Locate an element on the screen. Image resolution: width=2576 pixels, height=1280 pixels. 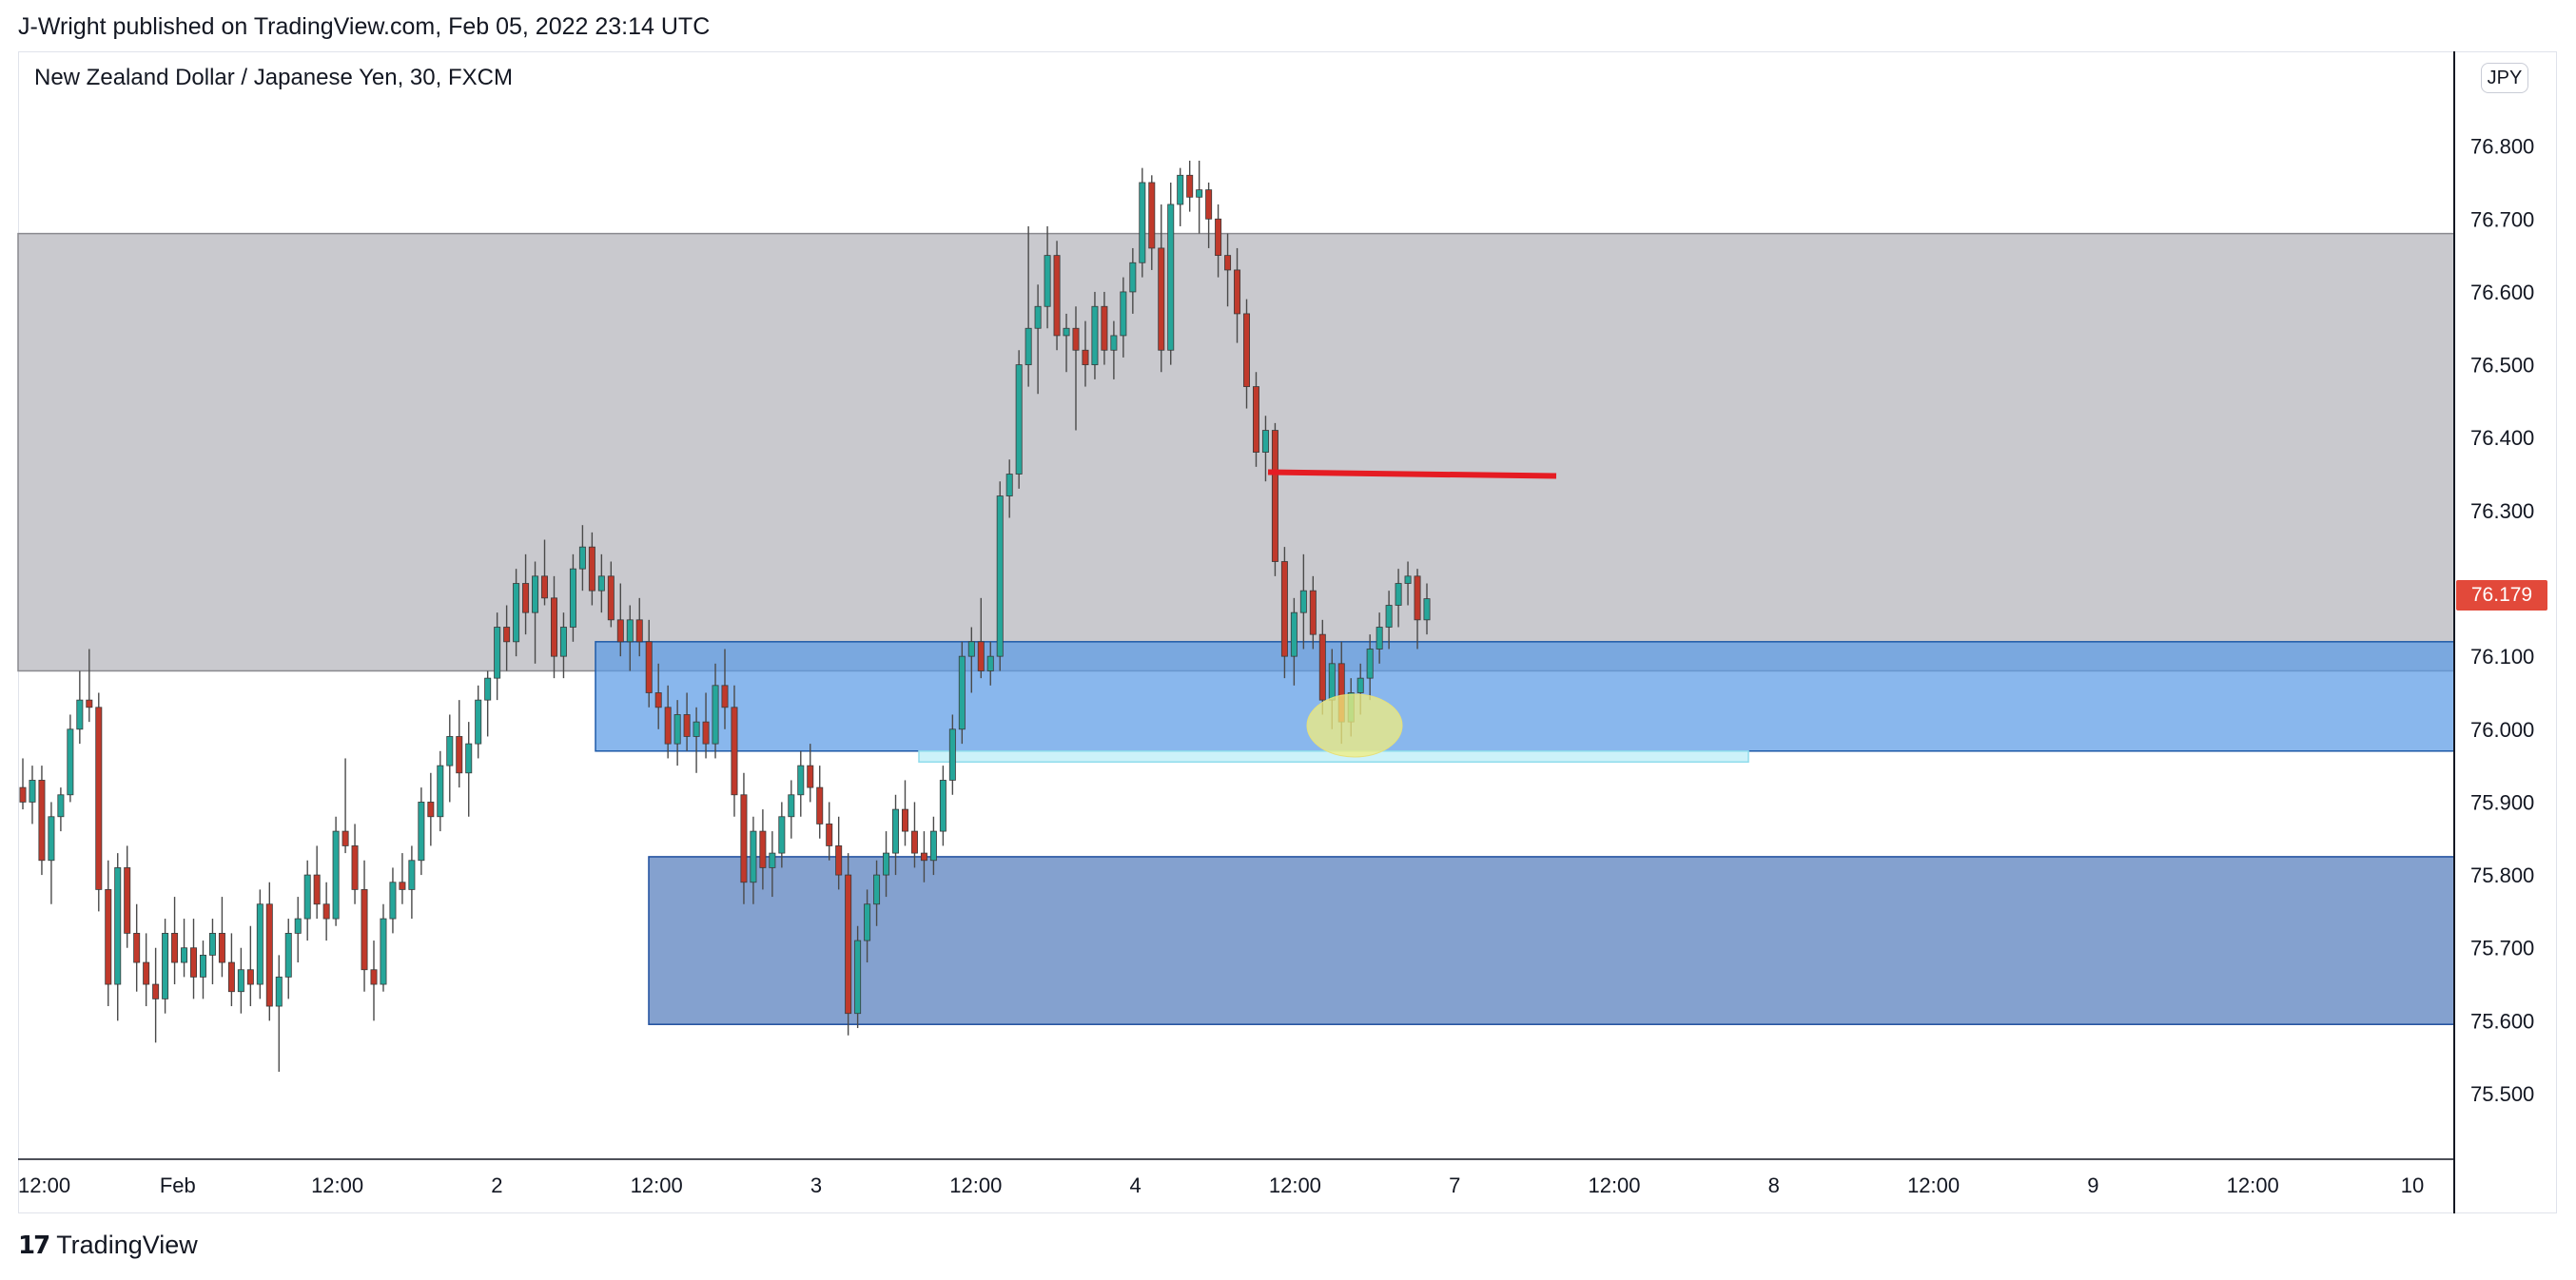
horizontal-marker-line is located at coordinates (1412, 474).